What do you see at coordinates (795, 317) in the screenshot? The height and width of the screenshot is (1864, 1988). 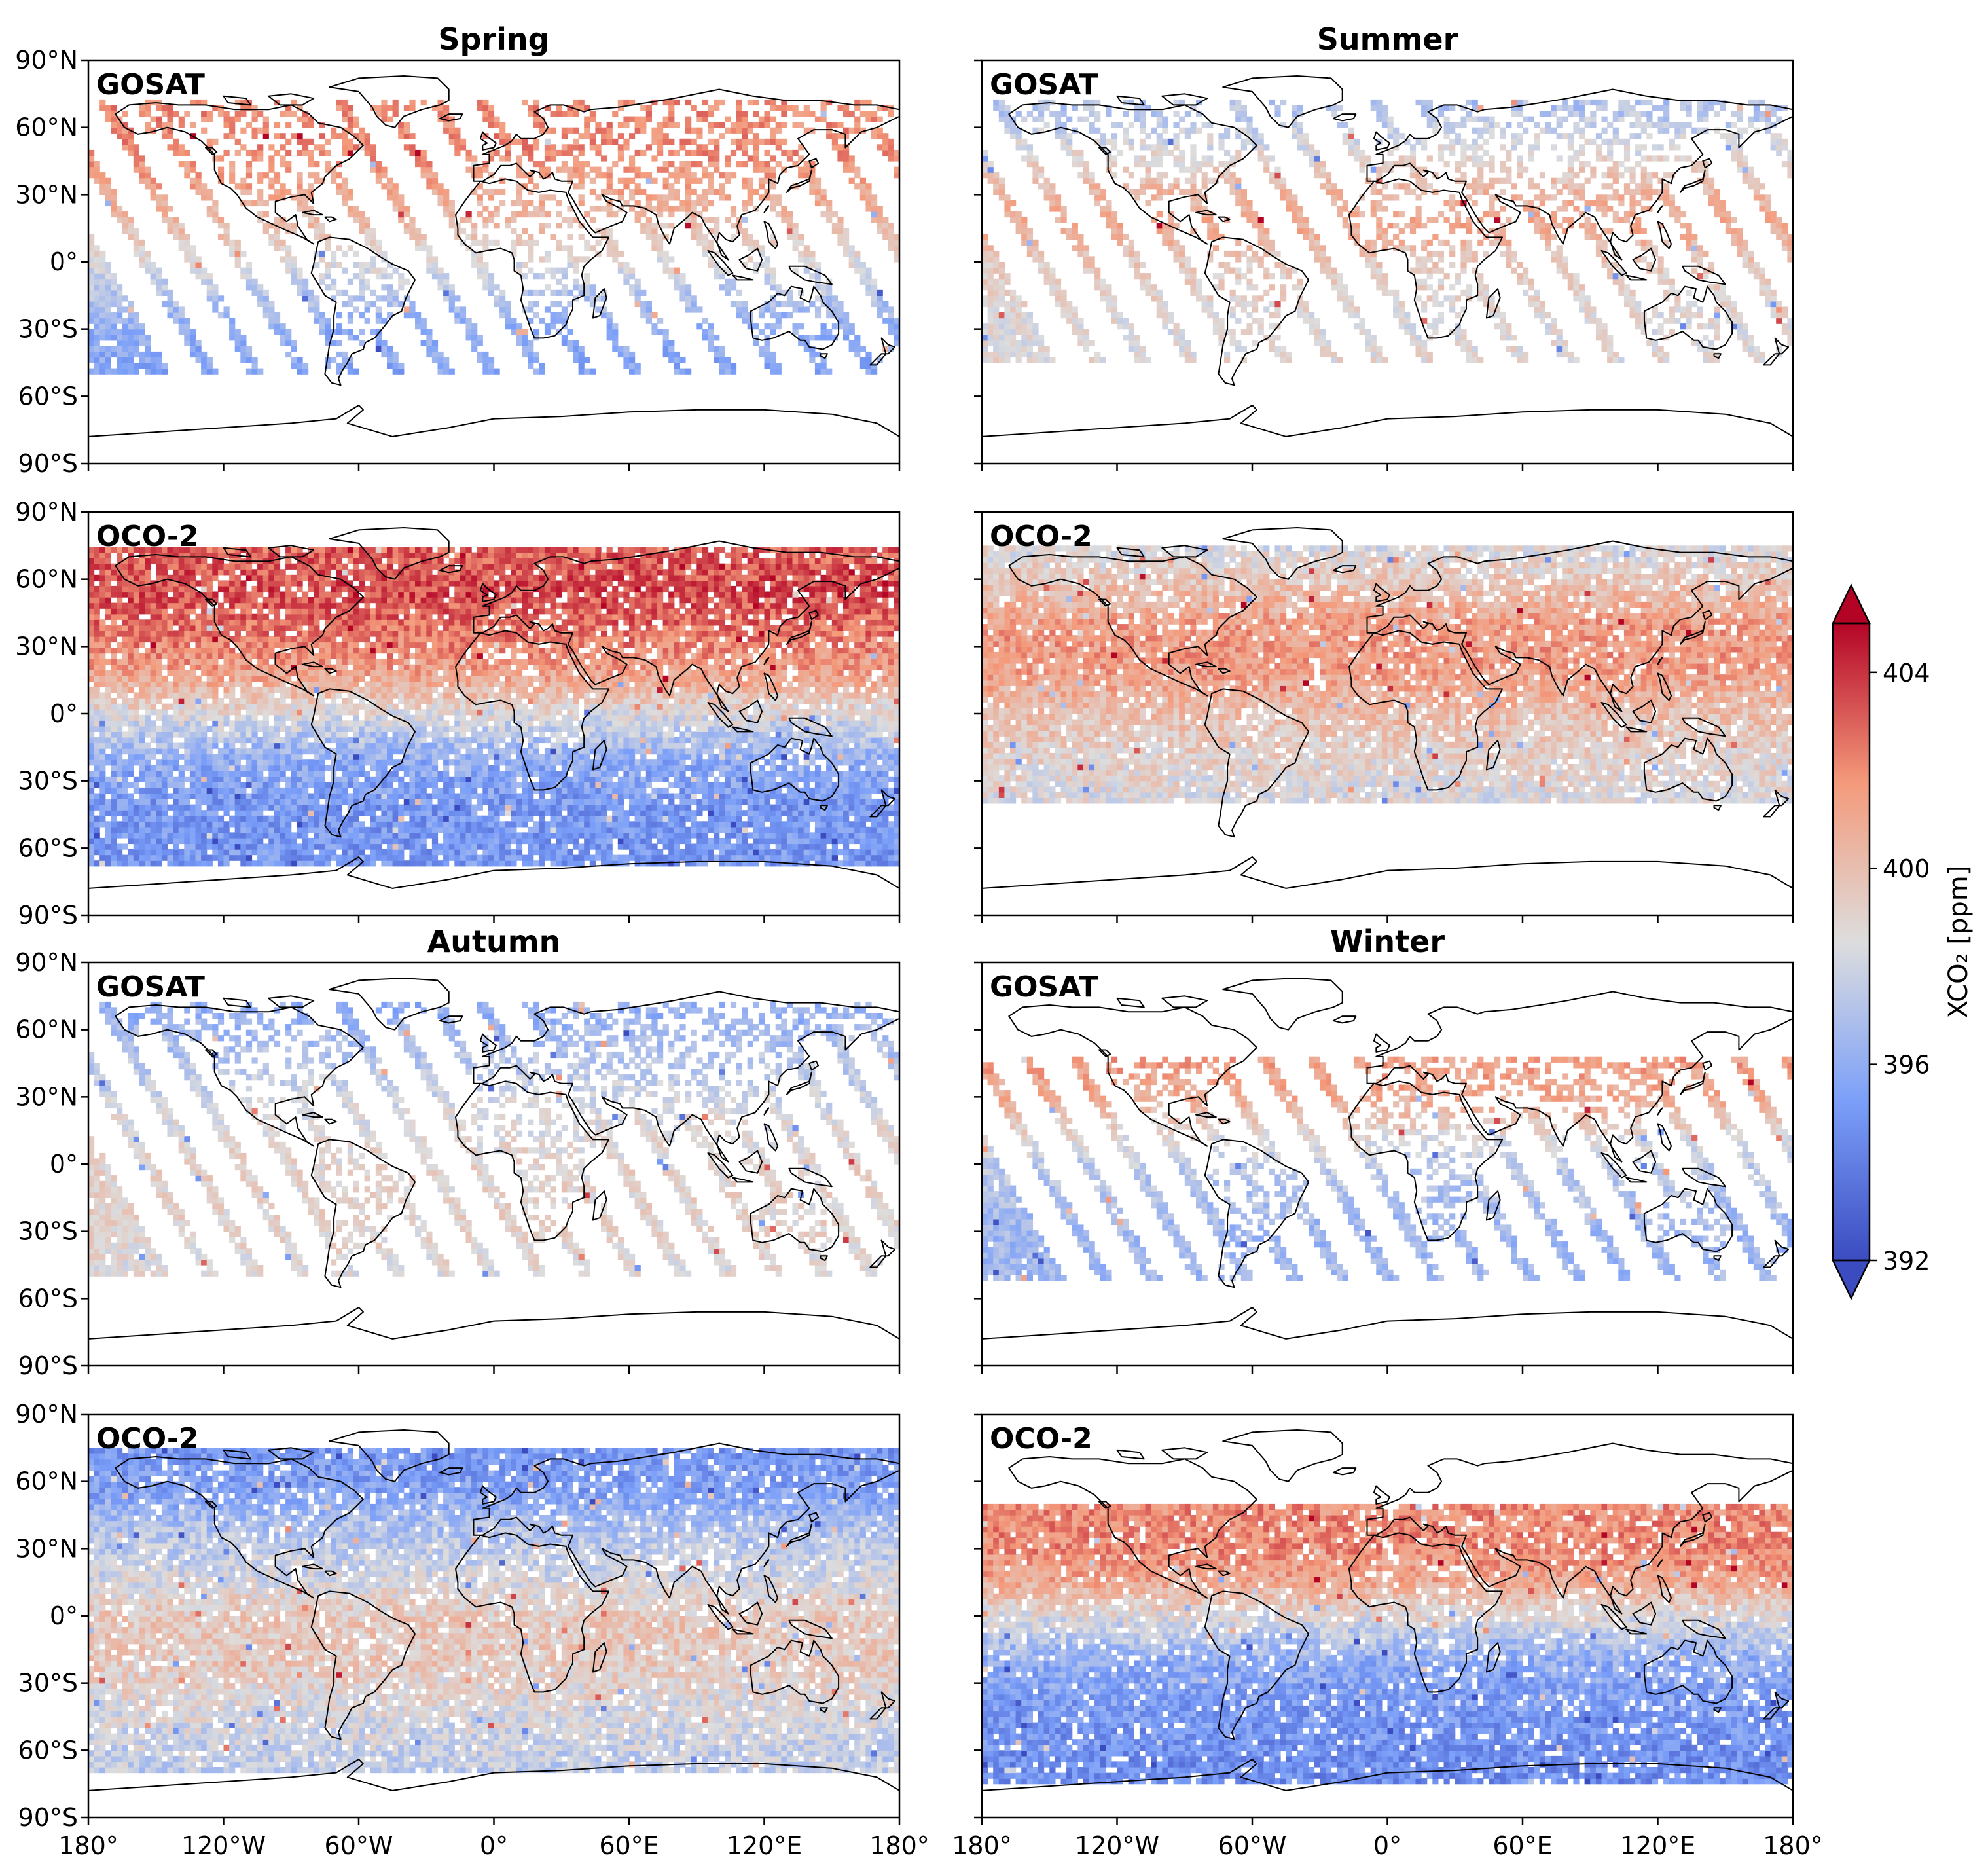 I see `coastline` at bounding box center [795, 317].